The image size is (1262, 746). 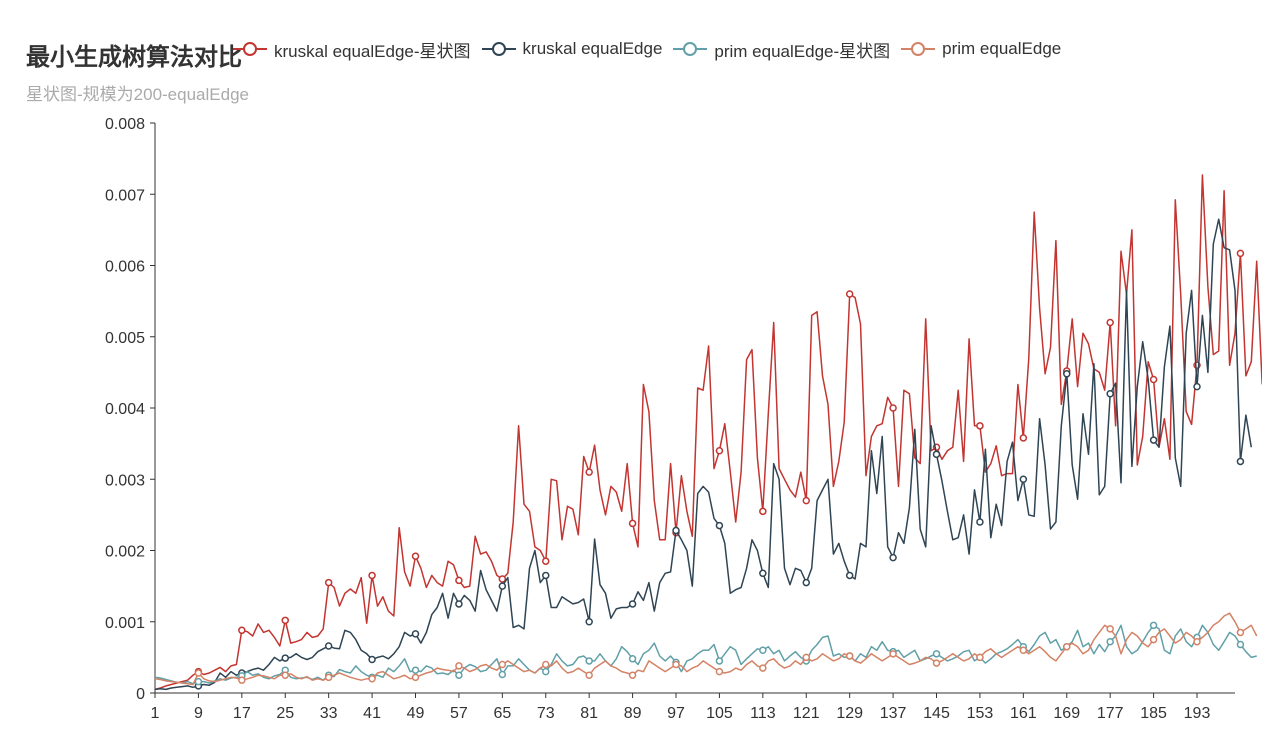 I want to click on y-tick-label: 0.005, so click(x=125, y=338).